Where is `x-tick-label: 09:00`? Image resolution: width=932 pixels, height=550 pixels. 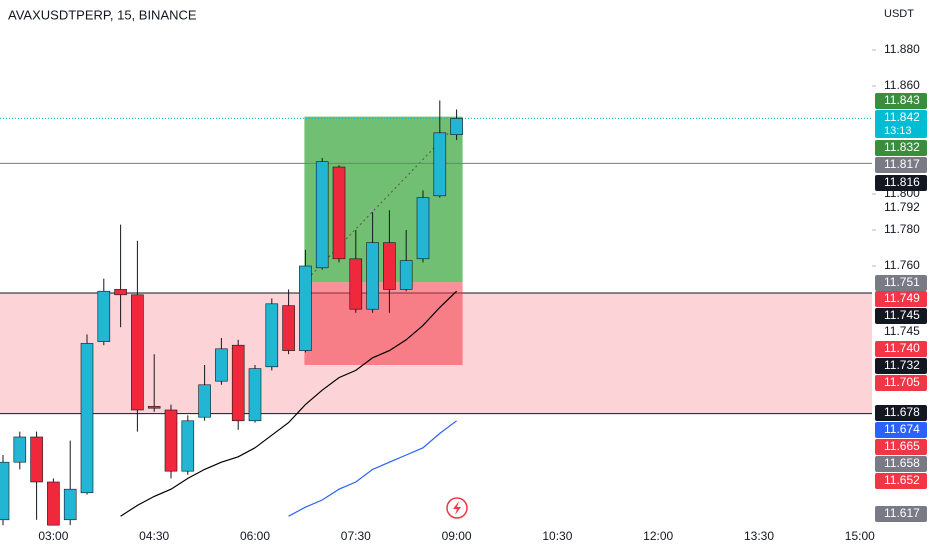 x-tick-label: 09:00 is located at coordinates (457, 536).